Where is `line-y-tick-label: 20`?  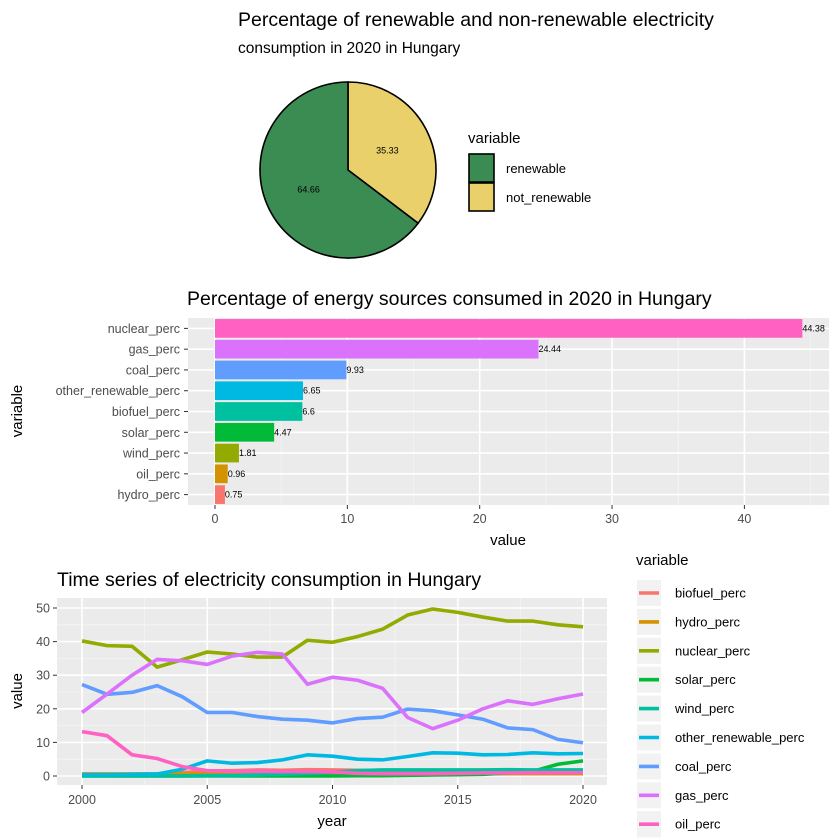 line-y-tick-label: 20 is located at coordinates (43, 709).